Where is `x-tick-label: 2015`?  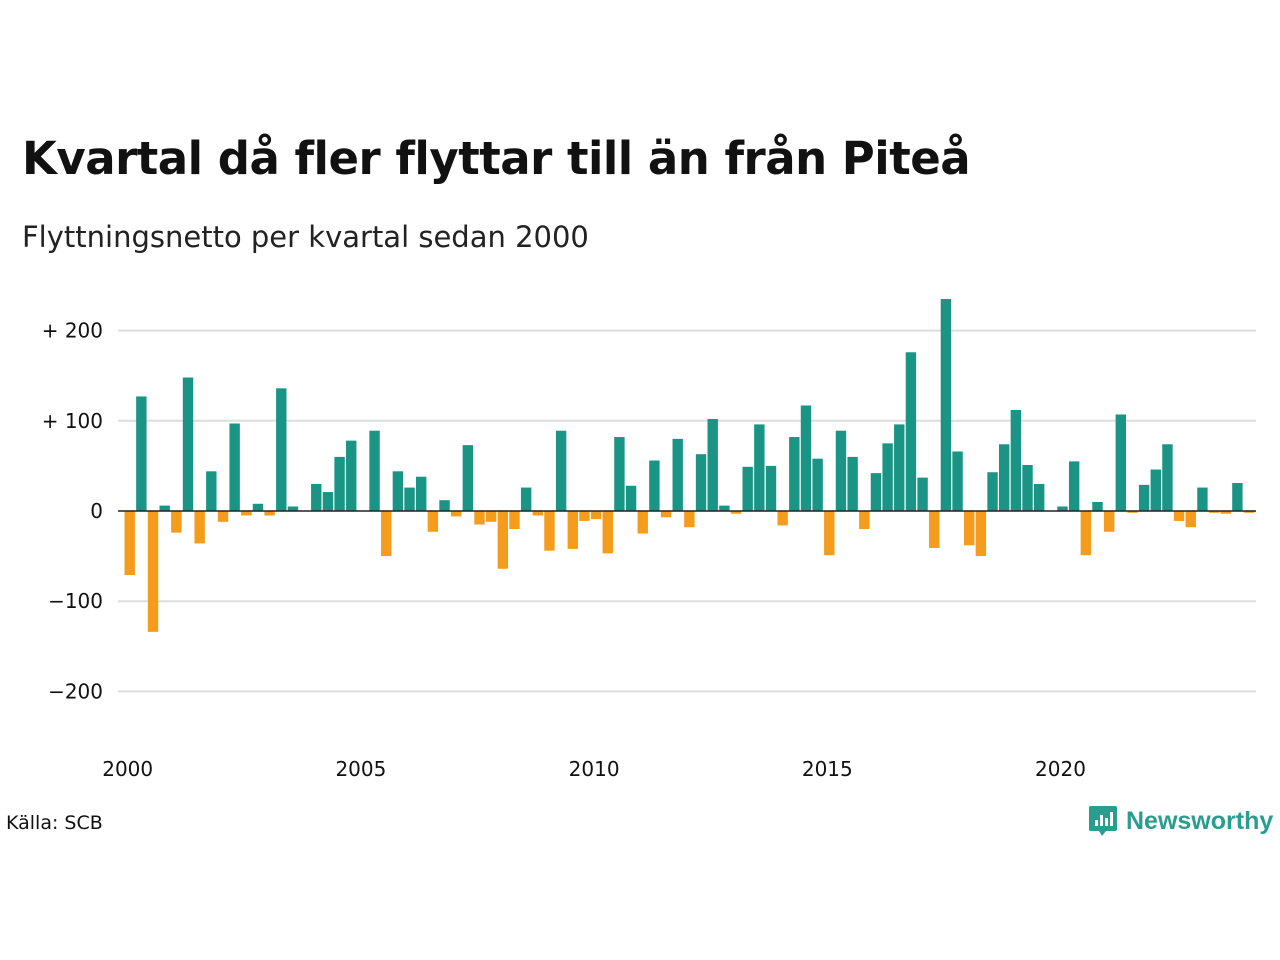
x-tick-label: 2015 is located at coordinates (827, 769).